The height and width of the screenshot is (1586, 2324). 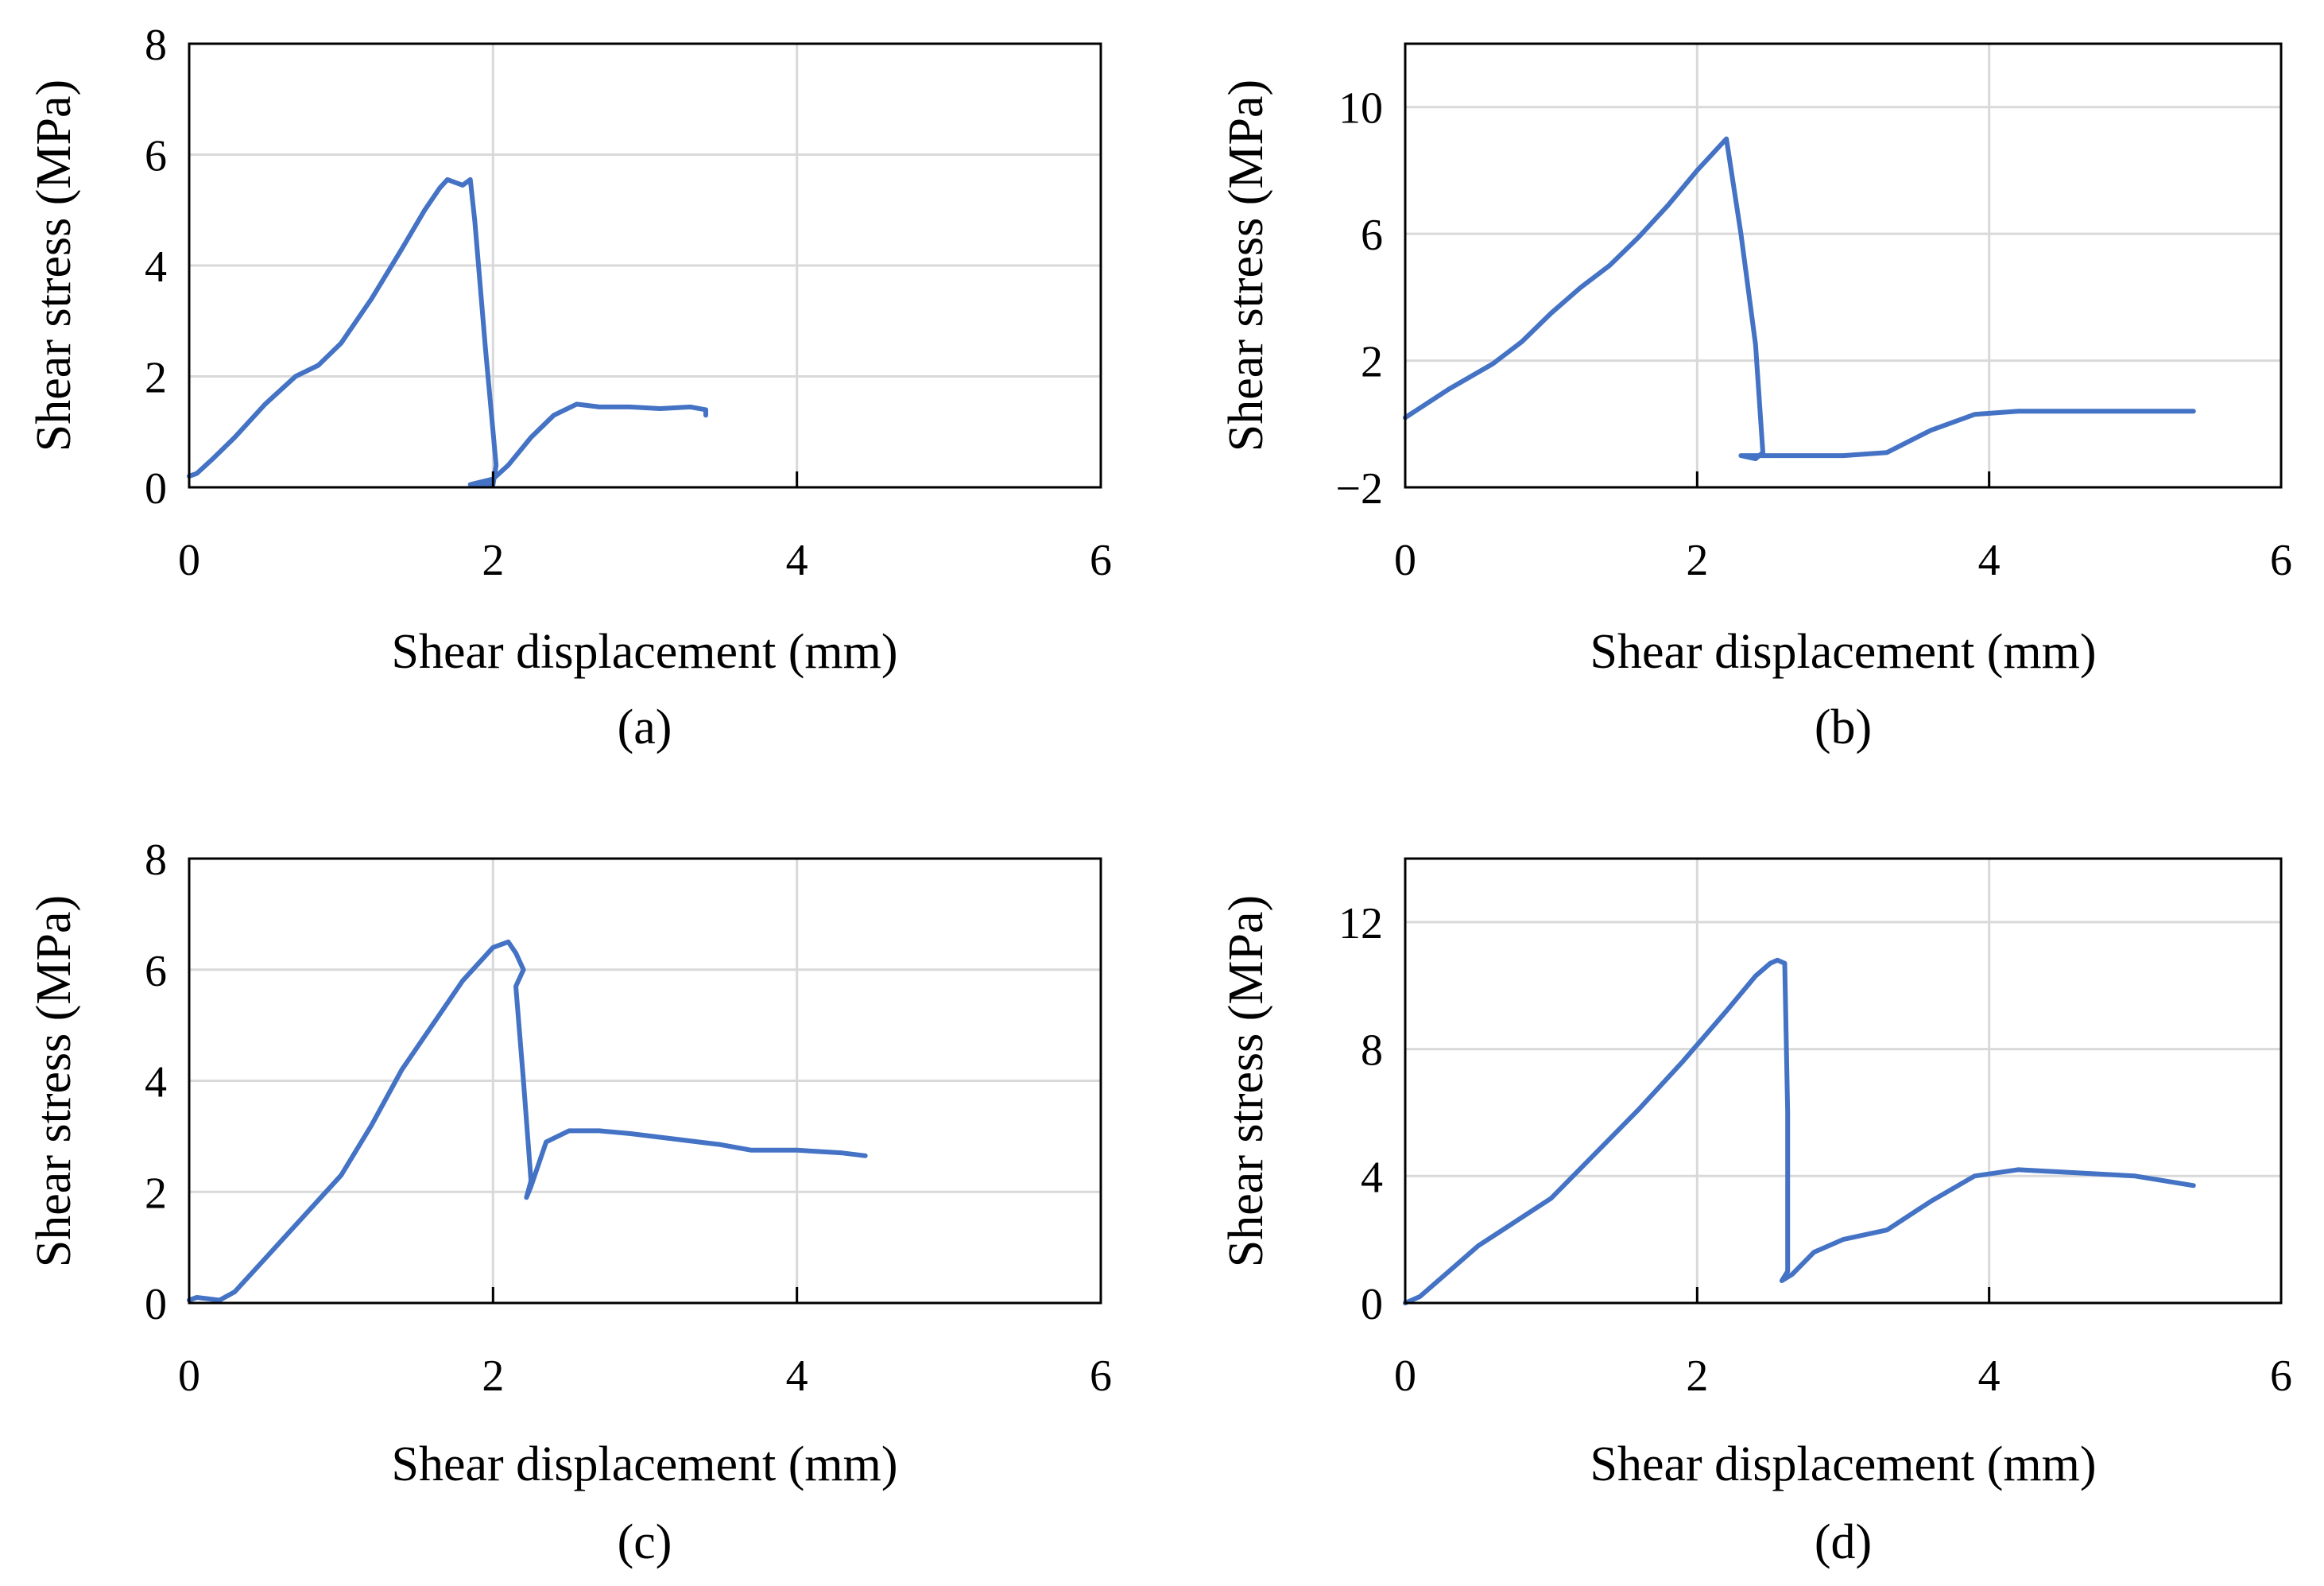 What do you see at coordinates (1843, 1464) in the screenshot?
I see `x-axis-label-d: Shear displacement (mm)` at bounding box center [1843, 1464].